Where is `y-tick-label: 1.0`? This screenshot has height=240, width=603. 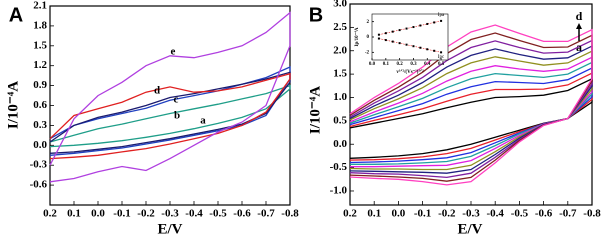 y-tick-label: 1.0 is located at coordinates (340, 97).